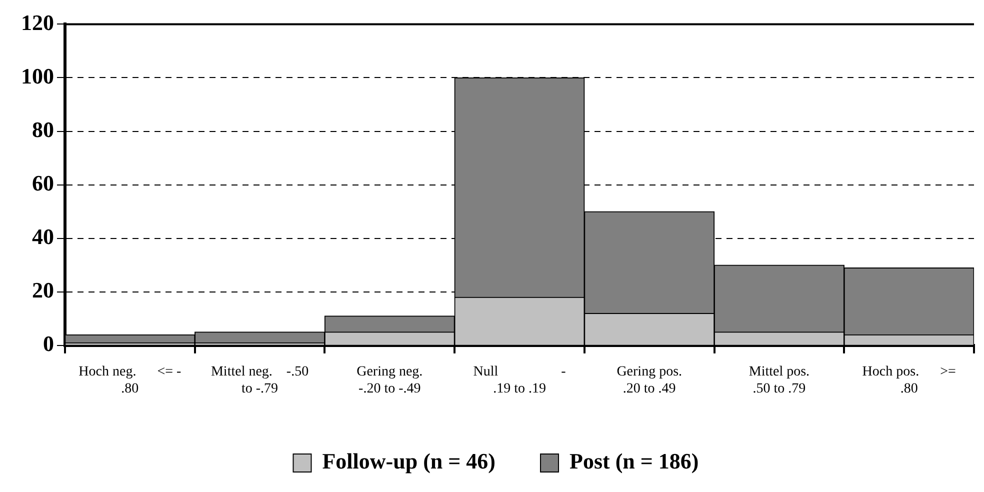 The width and height of the screenshot is (984, 492). I want to click on y-tick-label: 120, so click(37, 22).